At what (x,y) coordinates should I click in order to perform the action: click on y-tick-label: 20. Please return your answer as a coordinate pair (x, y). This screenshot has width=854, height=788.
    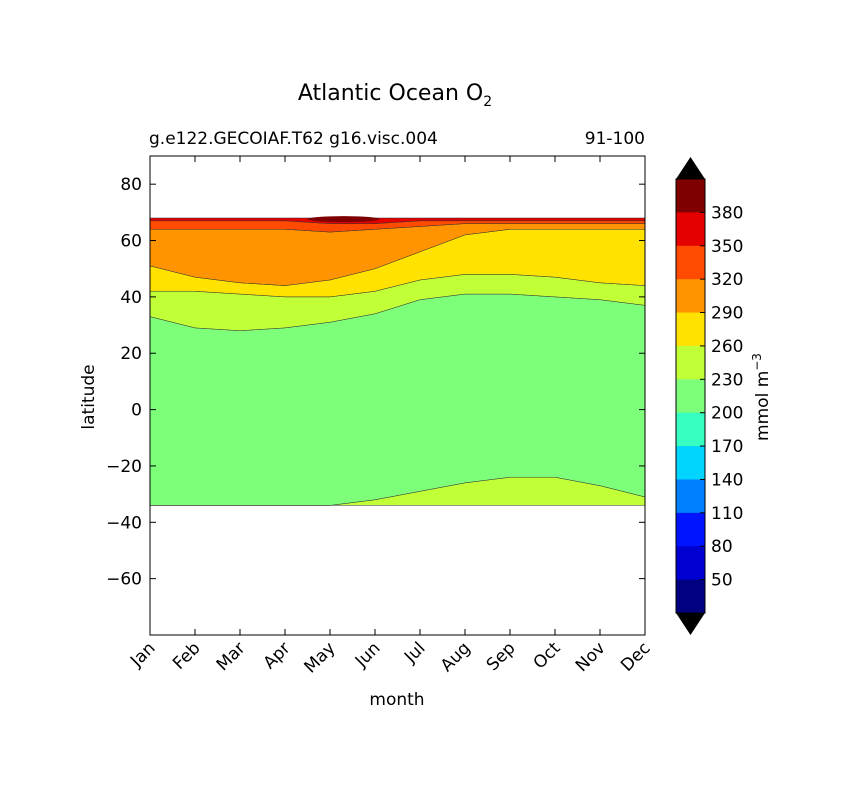
    Looking at the image, I should click on (131, 354).